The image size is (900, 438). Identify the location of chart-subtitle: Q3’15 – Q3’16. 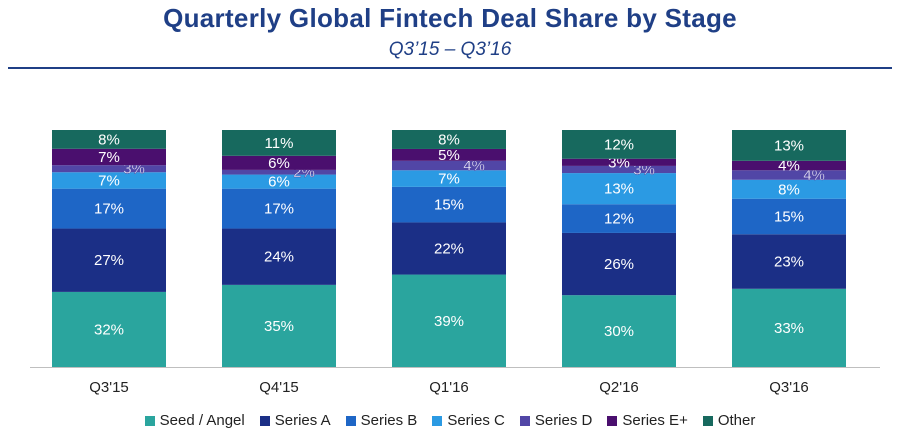
(450, 49).